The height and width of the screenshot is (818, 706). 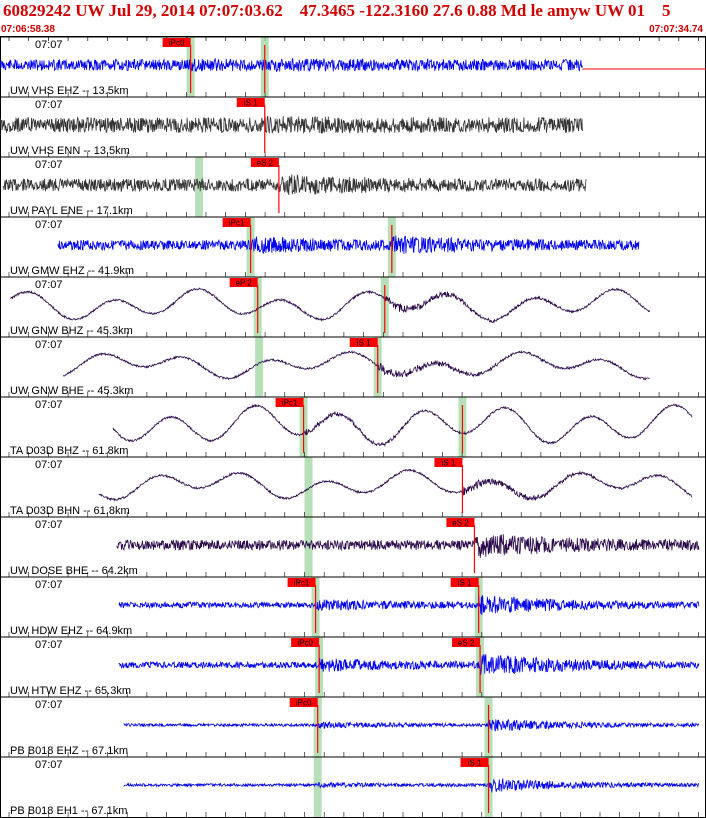 What do you see at coordinates (28, 29) in the screenshot?
I see `start-time-label: 07:06:58.38` at bounding box center [28, 29].